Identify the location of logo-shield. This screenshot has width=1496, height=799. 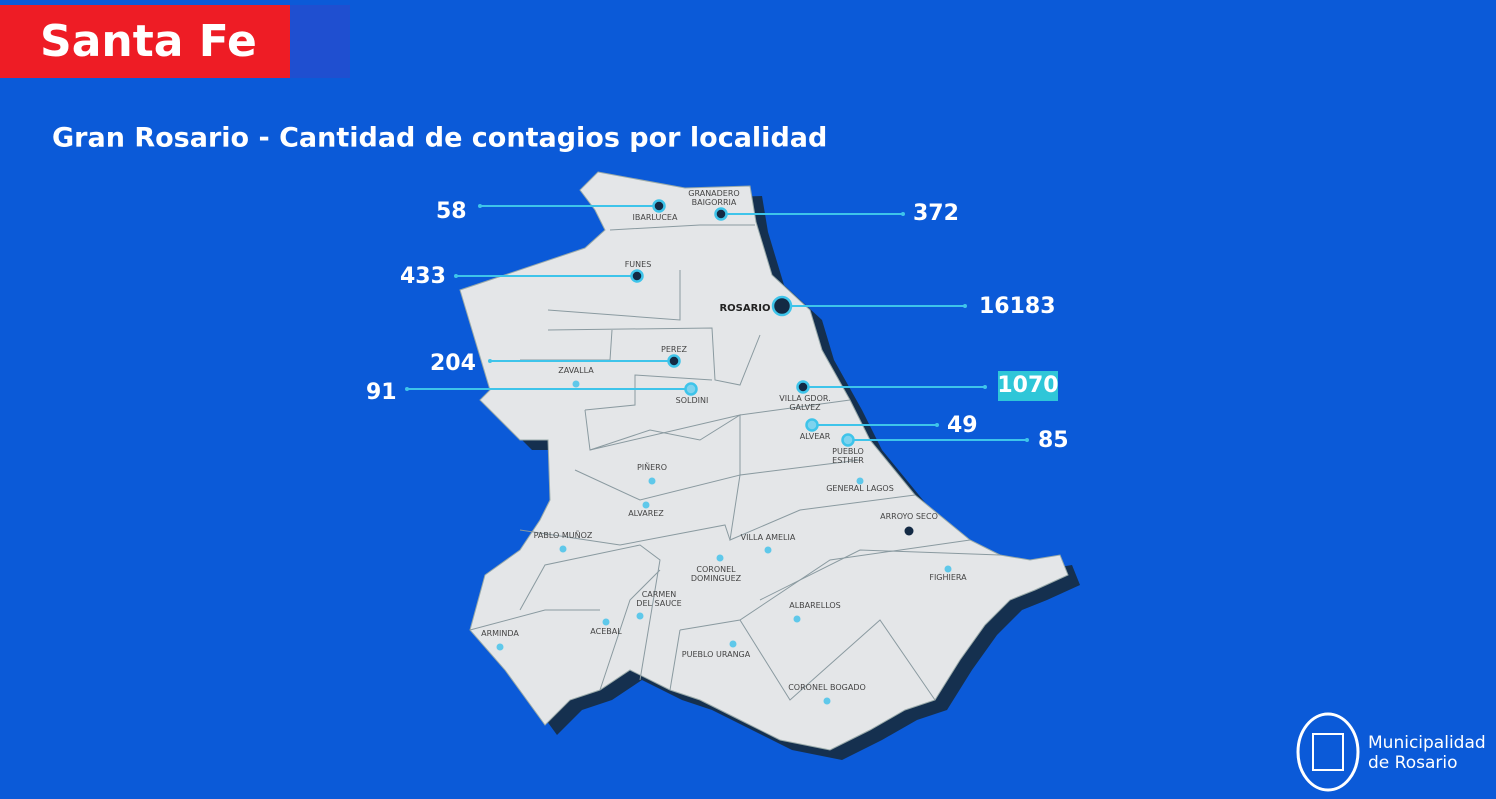
(1328, 752).